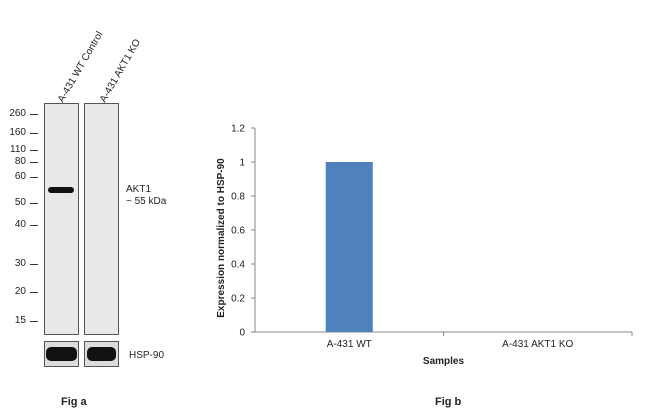 Image resolution: width=650 pixels, height=416 pixels. What do you see at coordinates (537, 344) in the screenshot?
I see `x-category-label: A-431 AKT1 KO` at bounding box center [537, 344].